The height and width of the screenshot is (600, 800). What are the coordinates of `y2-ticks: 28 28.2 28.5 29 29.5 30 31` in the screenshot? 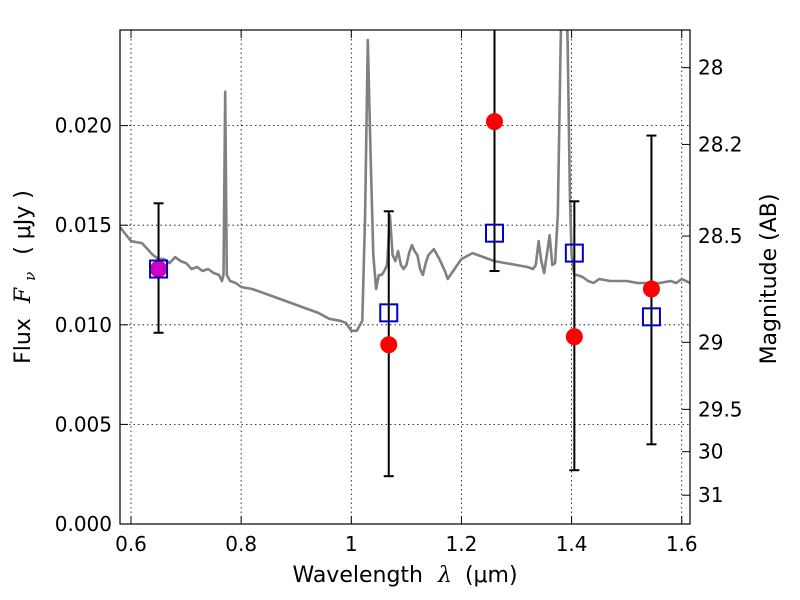 It's located at (712, 281).